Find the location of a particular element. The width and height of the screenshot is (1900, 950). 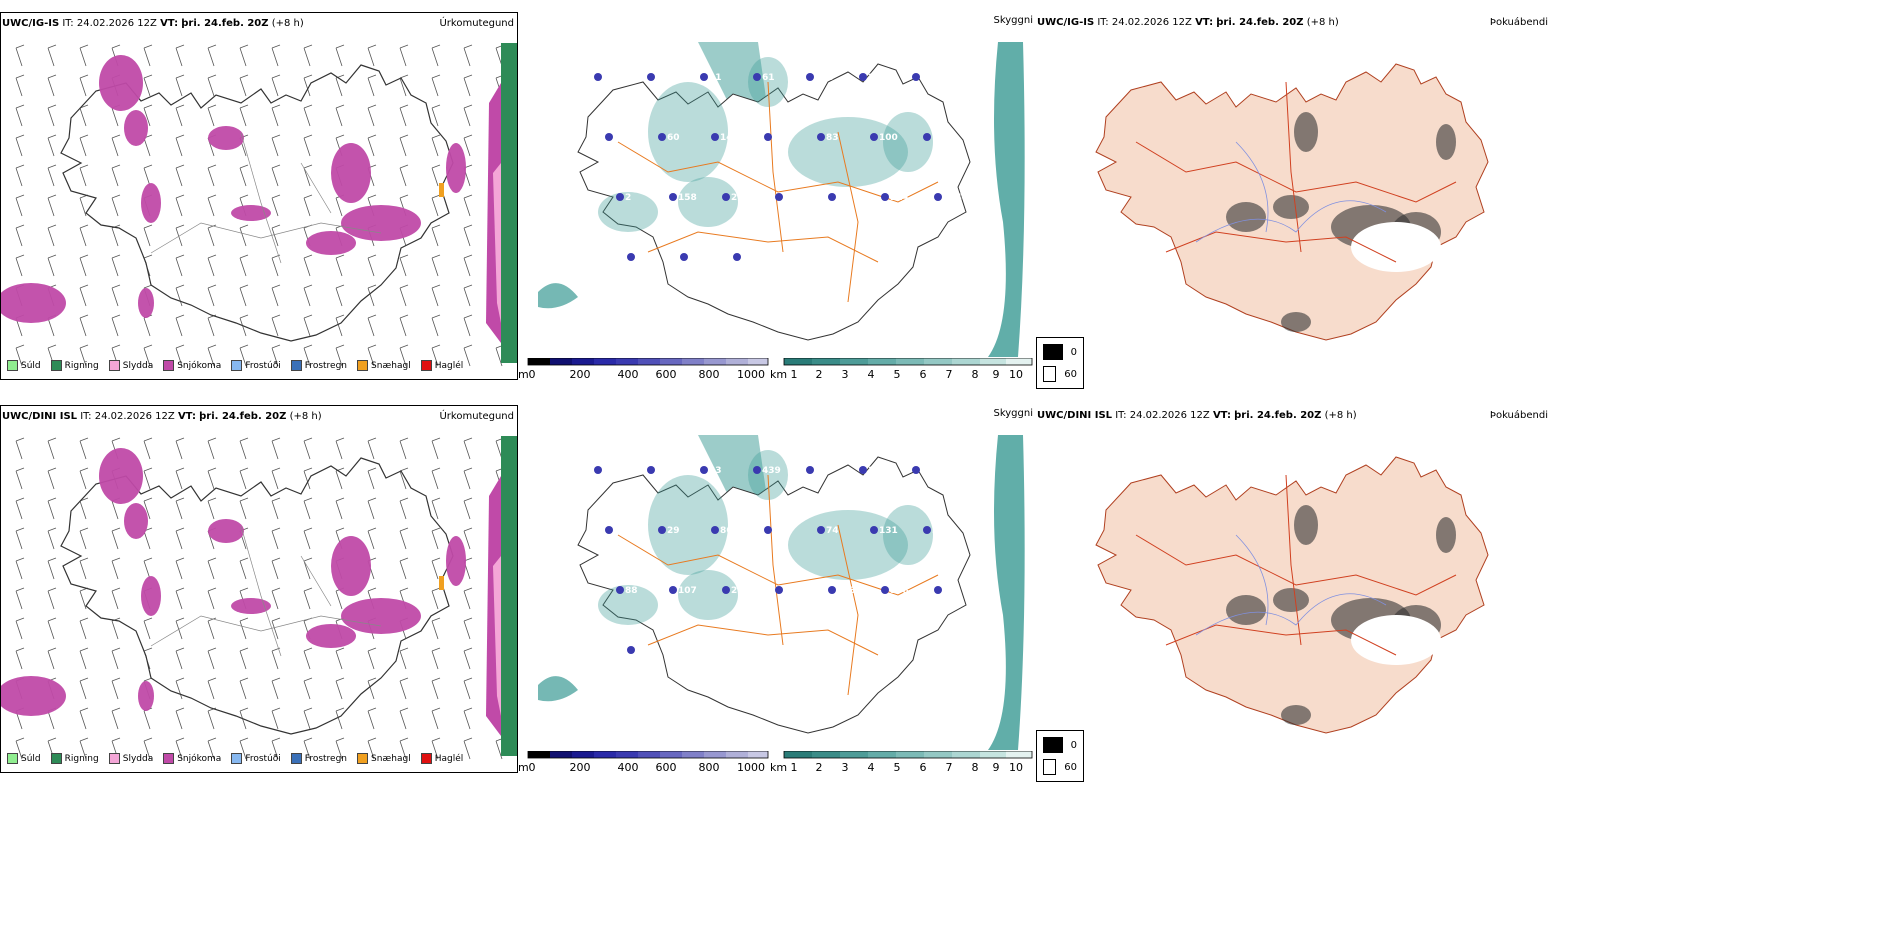

panel-title-visibility: Skyggni is located at coordinates (1013, 20).